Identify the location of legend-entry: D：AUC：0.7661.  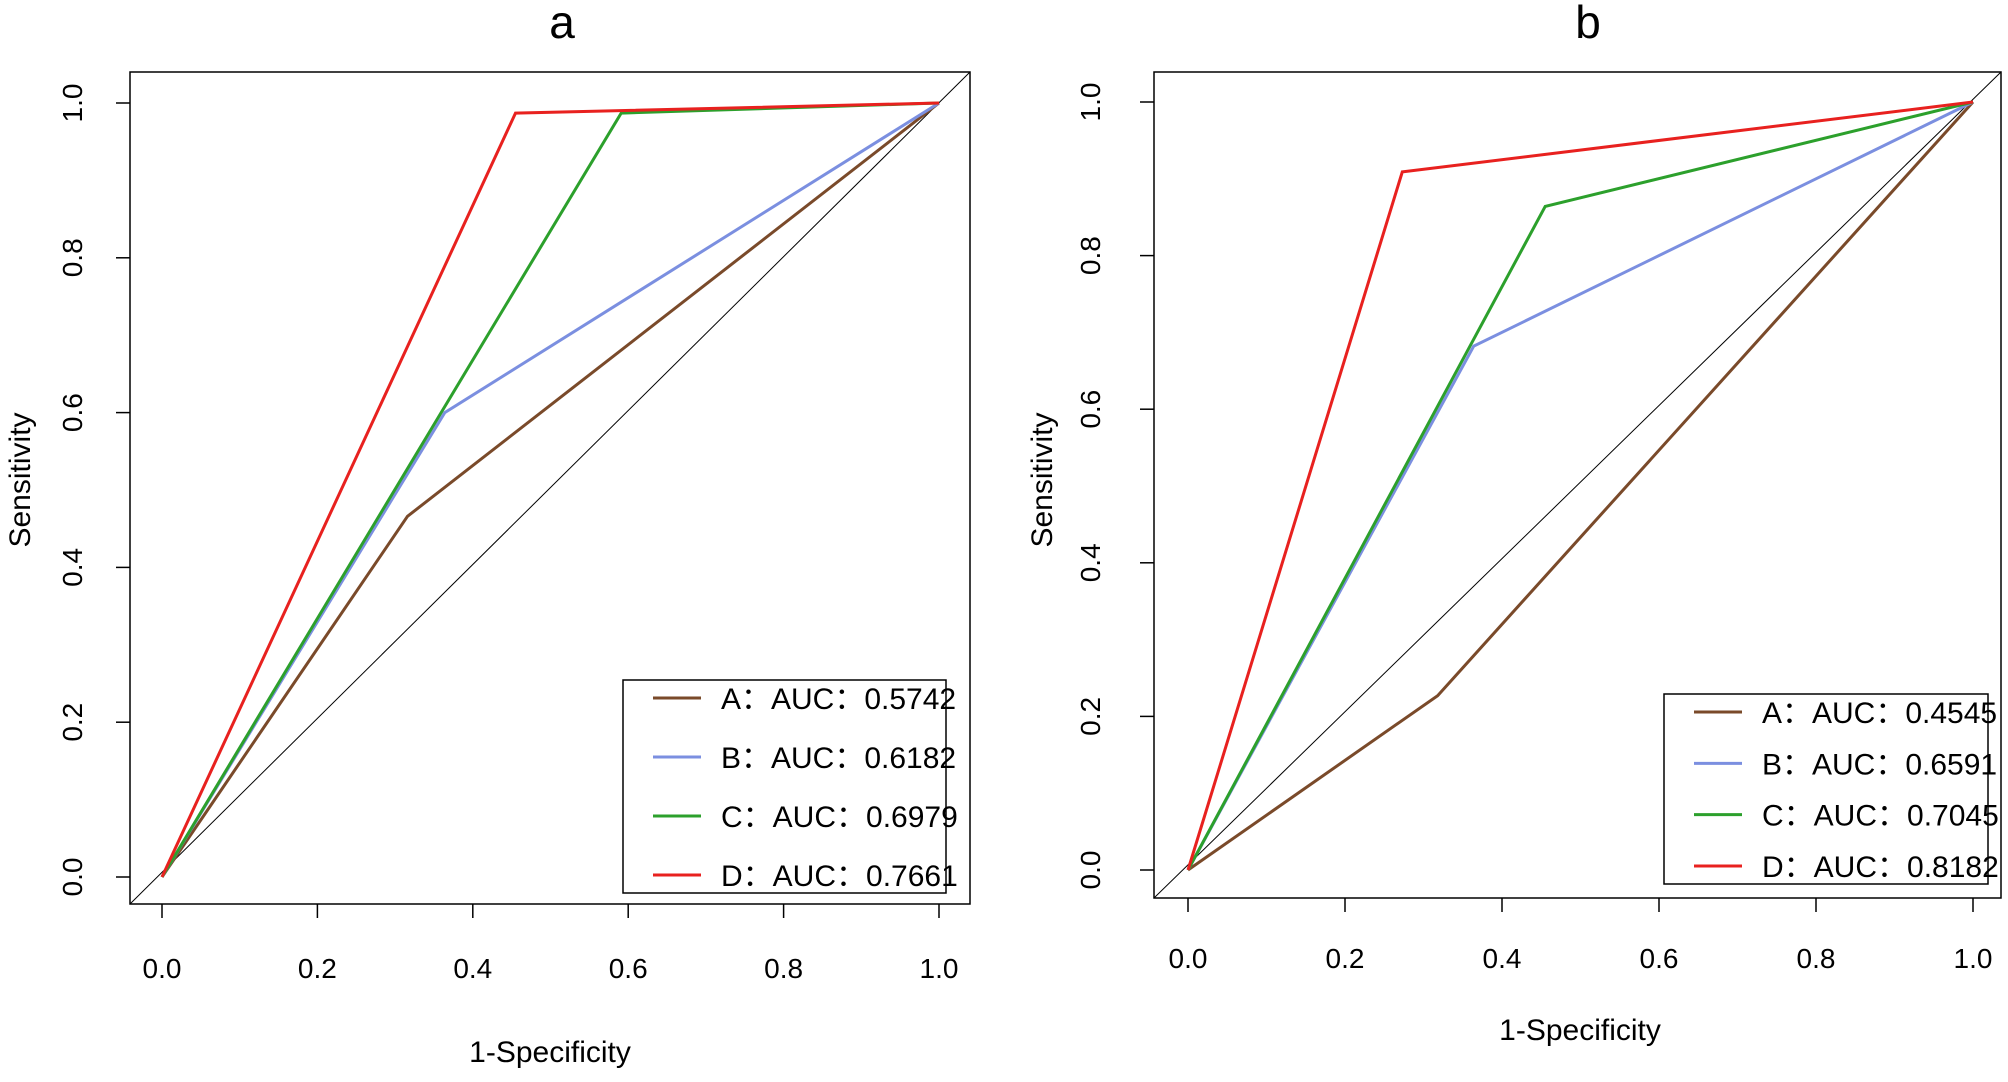
(839, 876).